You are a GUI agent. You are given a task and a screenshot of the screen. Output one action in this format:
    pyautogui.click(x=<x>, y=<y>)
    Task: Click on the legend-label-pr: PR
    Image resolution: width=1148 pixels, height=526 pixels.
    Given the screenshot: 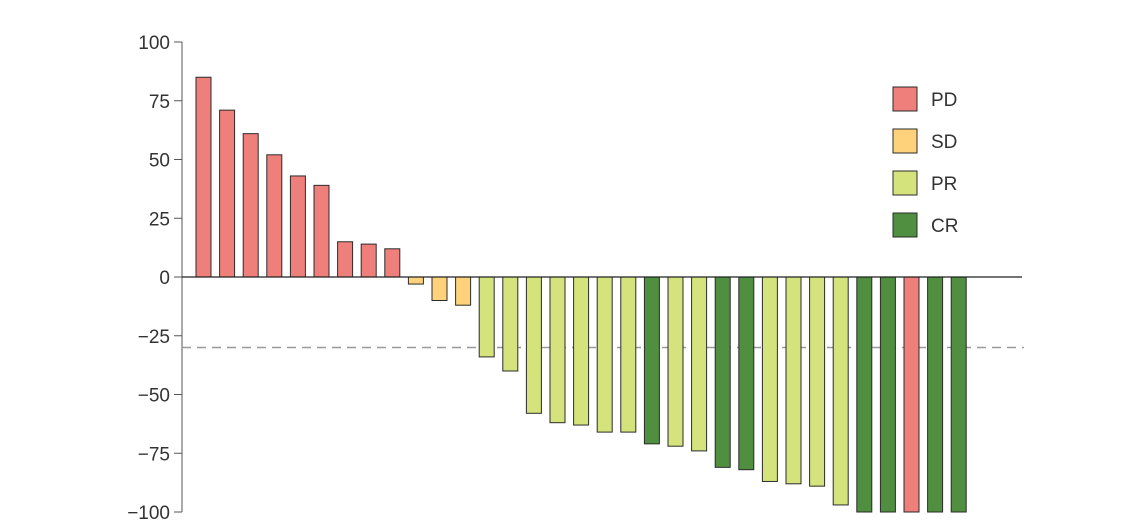 What is the action you would take?
    pyautogui.click(x=944, y=184)
    